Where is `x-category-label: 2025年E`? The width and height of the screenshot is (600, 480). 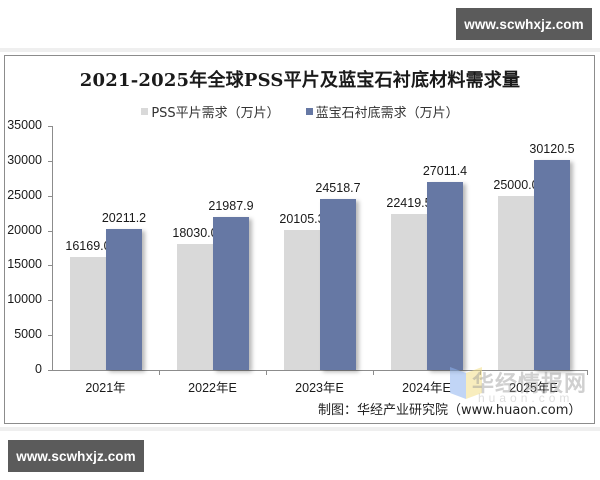
x-category-label: 2025年E is located at coordinates (533, 388).